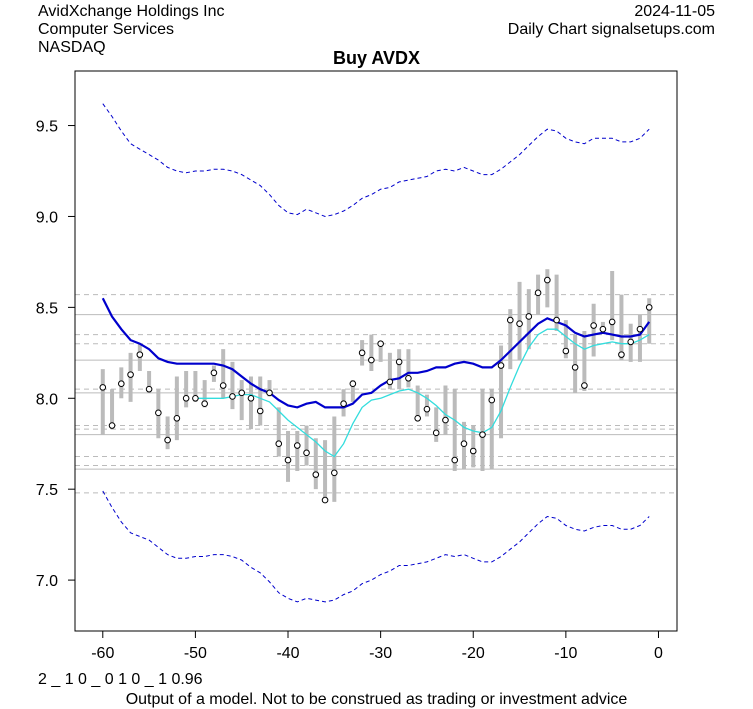  Describe the element at coordinates (47, 308) in the screenshot. I see `y-tick-label: 8.5` at that location.